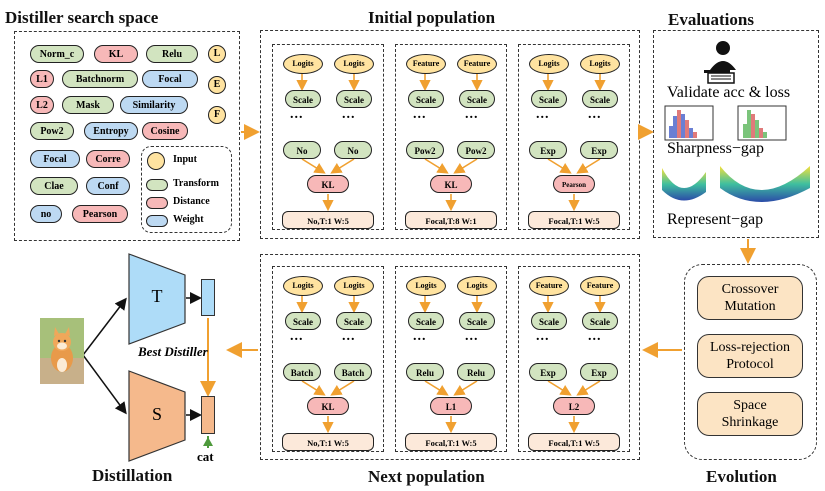 Image resolution: width=825 pixels, height=491 pixels. Describe the element at coordinates (165, 131) in the screenshot. I see `search-space-item: Cosine` at that location.